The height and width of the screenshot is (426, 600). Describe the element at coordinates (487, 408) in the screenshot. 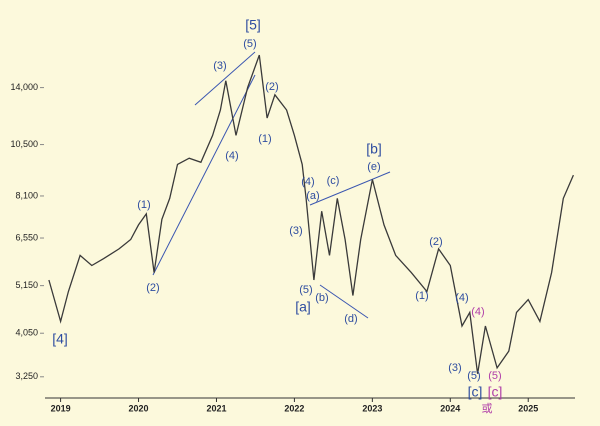

I see `wave-label: 或` at that location.